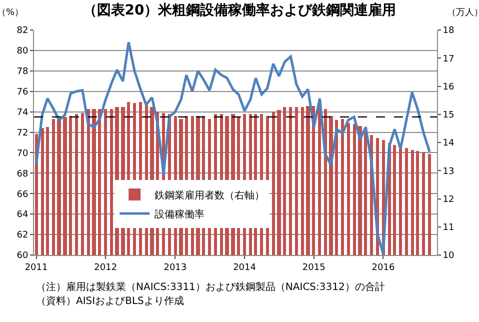 The image size is (479, 322). Describe the element at coordinates (22, 93) in the screenshot. I see `y-tick-label: 76` at that location.